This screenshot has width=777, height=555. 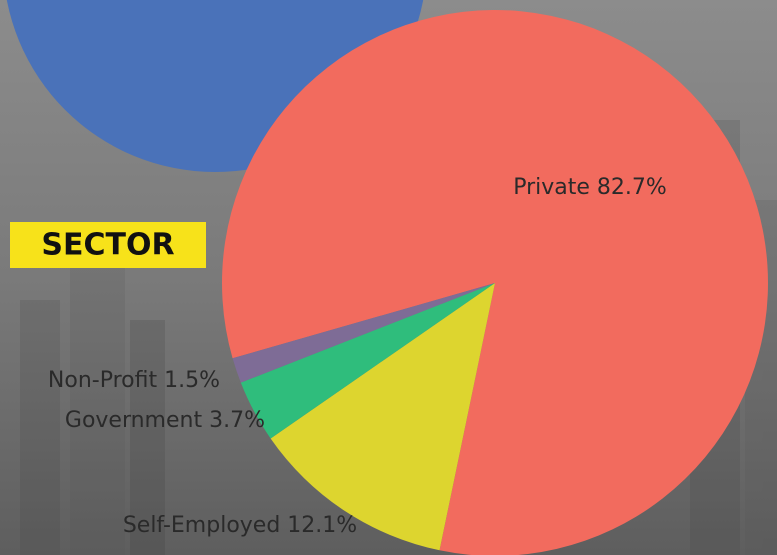 What do you see at coordinates (322, 525) in the screenshot?
I see `slice-value: 12.1%` at bounding box center [322, 525].